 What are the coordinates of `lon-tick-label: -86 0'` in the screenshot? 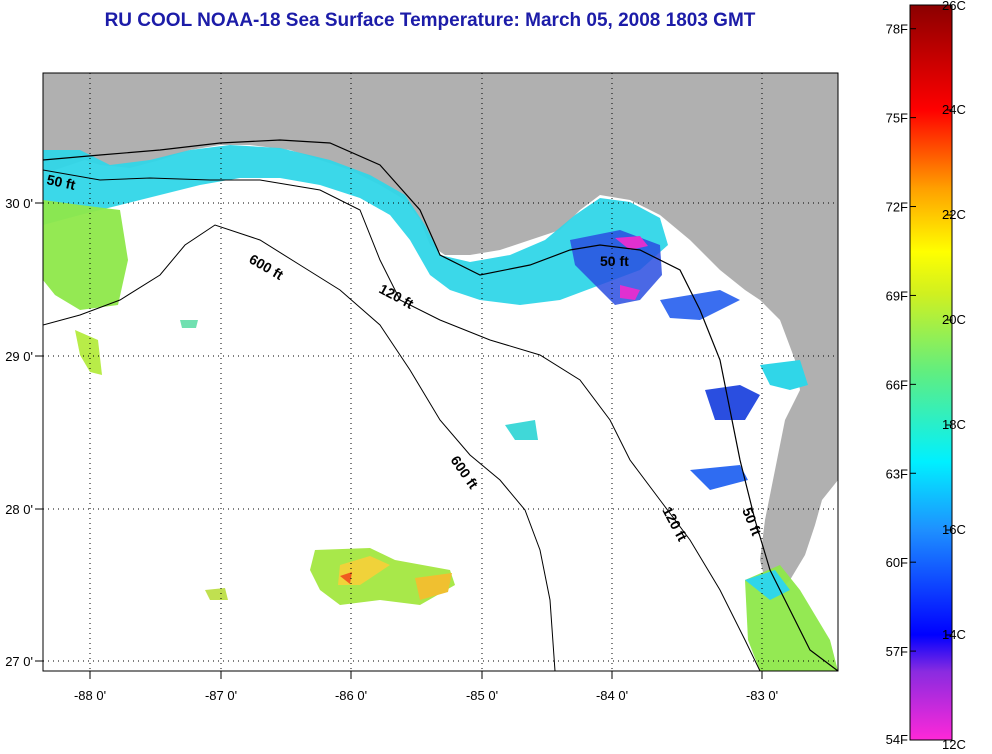 It's located at (351, 695).